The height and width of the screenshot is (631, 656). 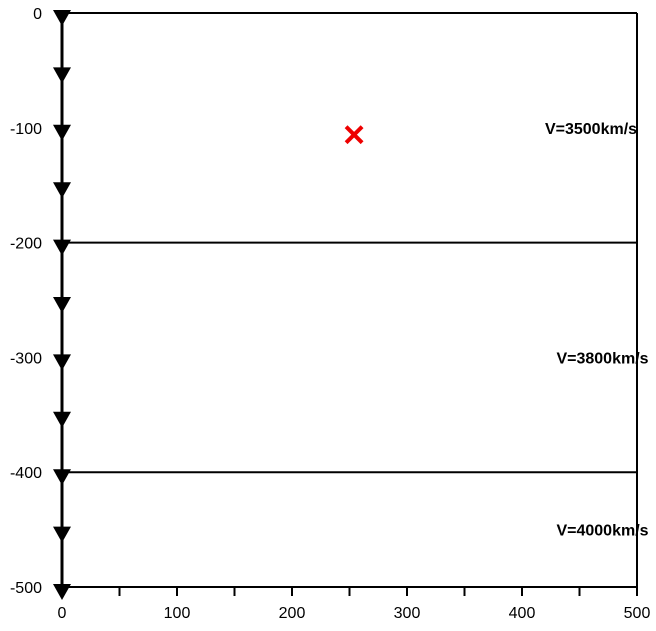 What do you see at coordinates (37, 14) in the screenshot?
I see `y-tick-label: 0` at bounding box center [37, 14].